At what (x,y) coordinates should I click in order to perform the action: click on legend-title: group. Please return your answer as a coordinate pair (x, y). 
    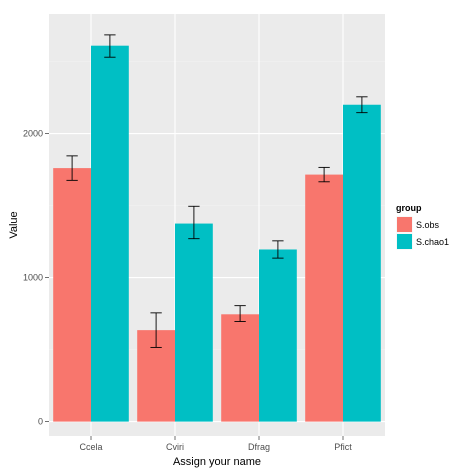
    Looking at the image, I should click on (409, 208).